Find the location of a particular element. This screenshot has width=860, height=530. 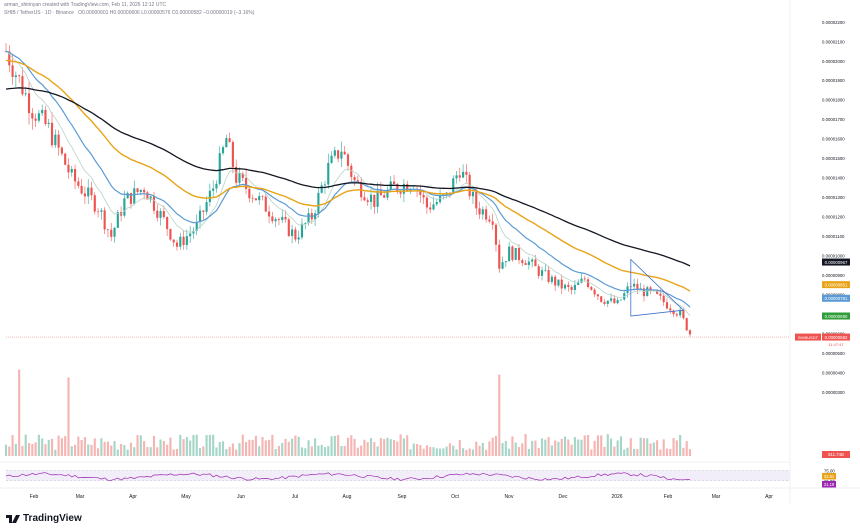

y-tick-label: 0.00001800 is located at coordinates (833, 100).